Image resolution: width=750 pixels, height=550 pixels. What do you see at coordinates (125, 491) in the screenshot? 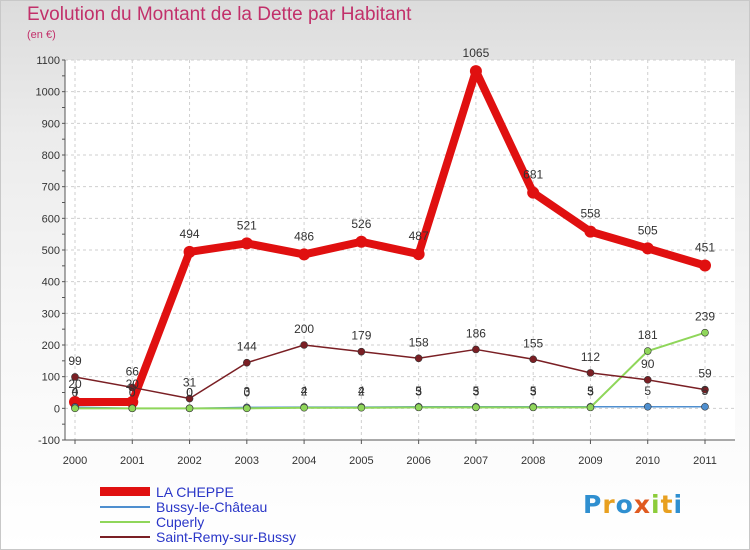
I see `legend-swatch-la-cheppe` at bounding box center [125, 491].